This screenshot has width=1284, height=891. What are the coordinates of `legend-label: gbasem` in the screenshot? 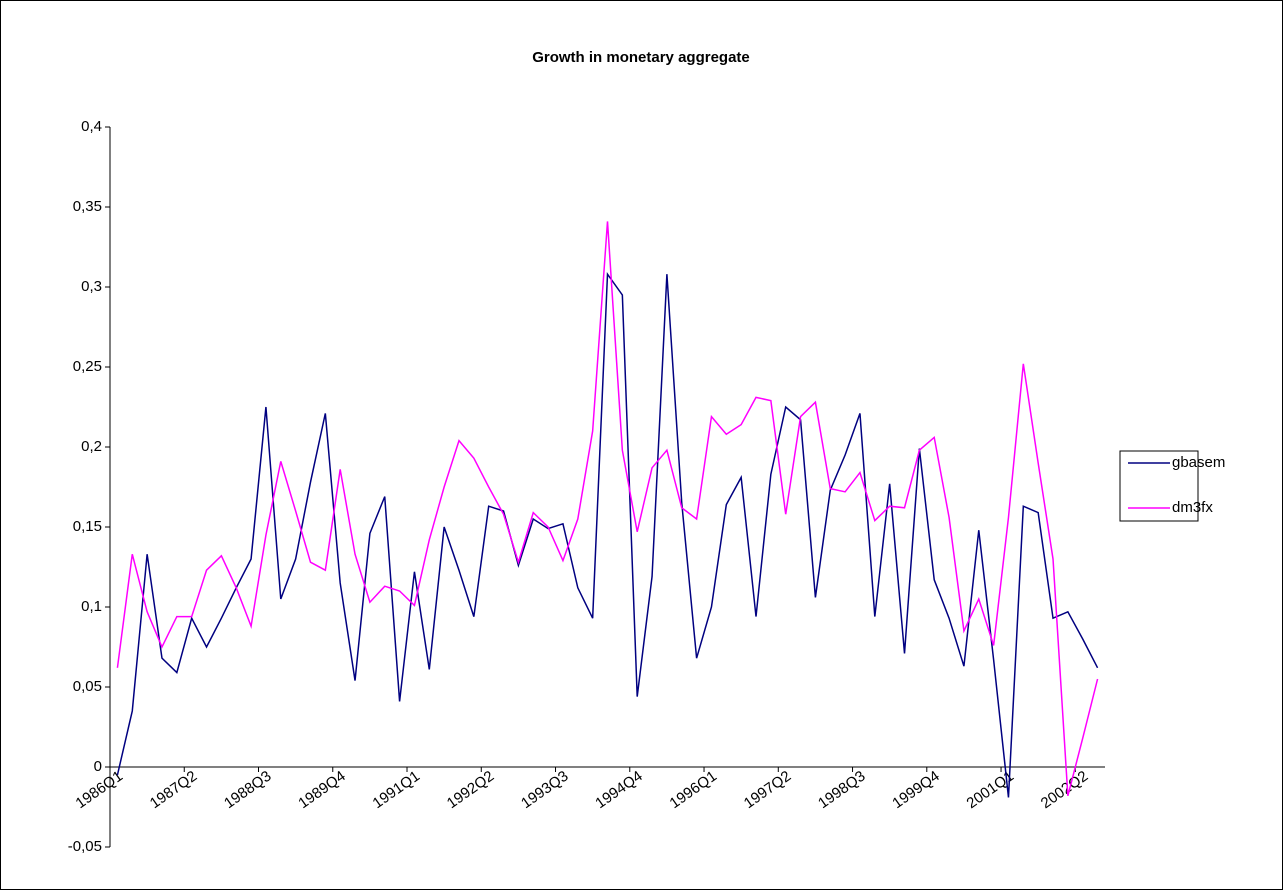 It's located at (1198, 462).